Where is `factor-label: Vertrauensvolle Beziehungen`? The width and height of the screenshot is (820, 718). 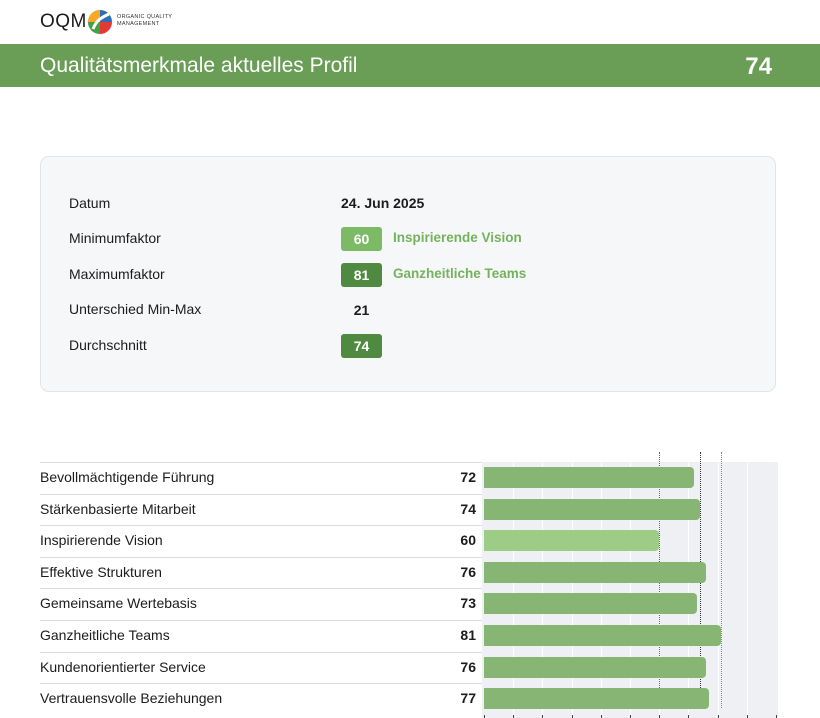
factor-label: Vertrauensvolle Beziehungen is located at coordinates (131, 698).